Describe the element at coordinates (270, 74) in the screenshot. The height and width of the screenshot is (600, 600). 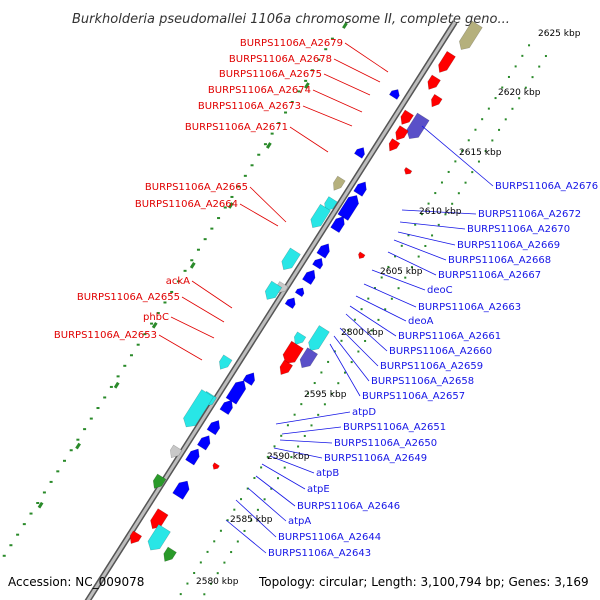
I see `gene-label: BURPS1106A_A2675` at that location.